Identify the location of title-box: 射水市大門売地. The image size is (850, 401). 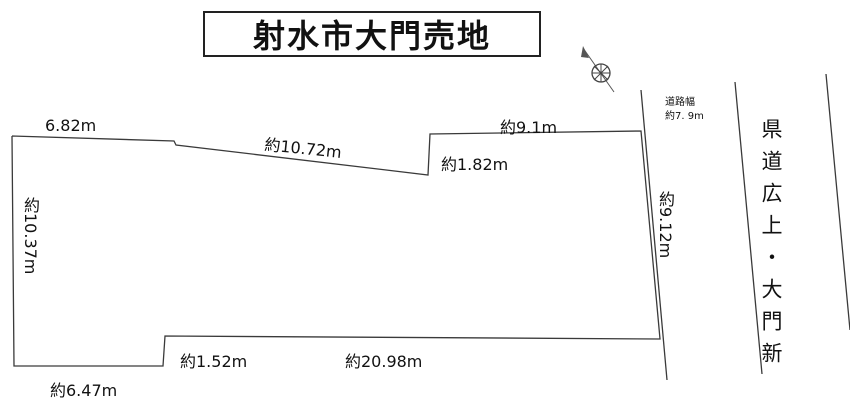
(372, 34).